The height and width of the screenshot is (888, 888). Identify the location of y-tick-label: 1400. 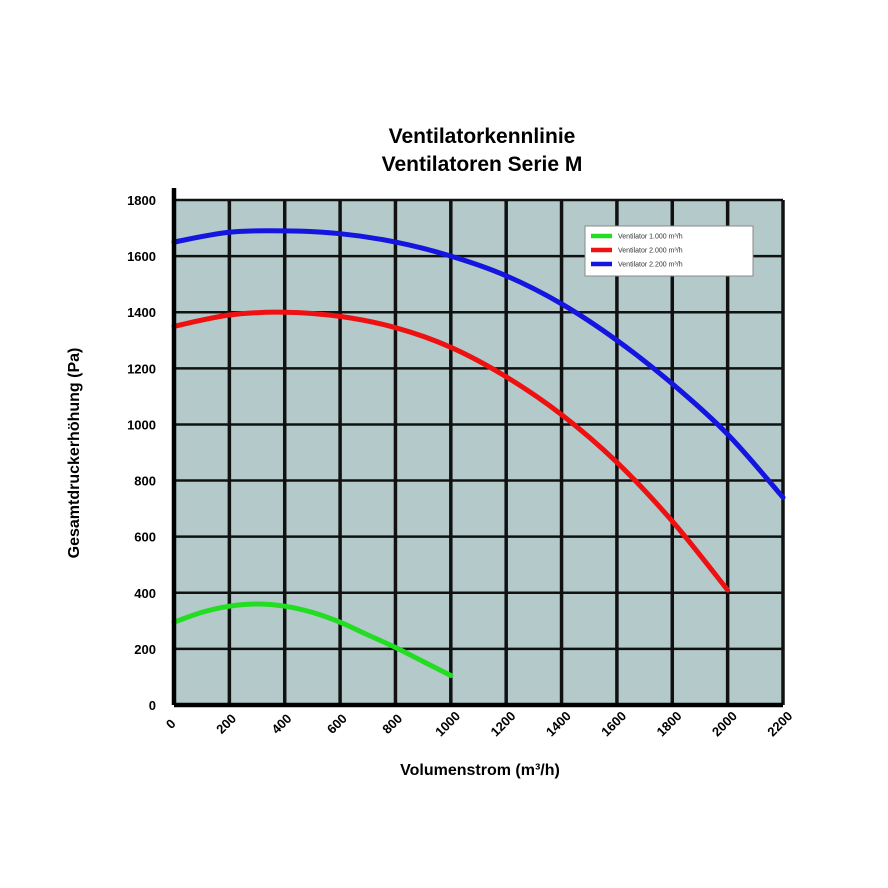
(141, 312).